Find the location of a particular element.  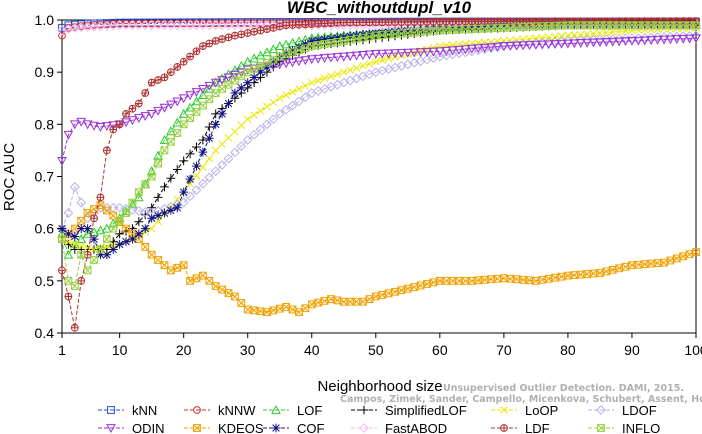

legend-marker is located at coordinates (364, 428).